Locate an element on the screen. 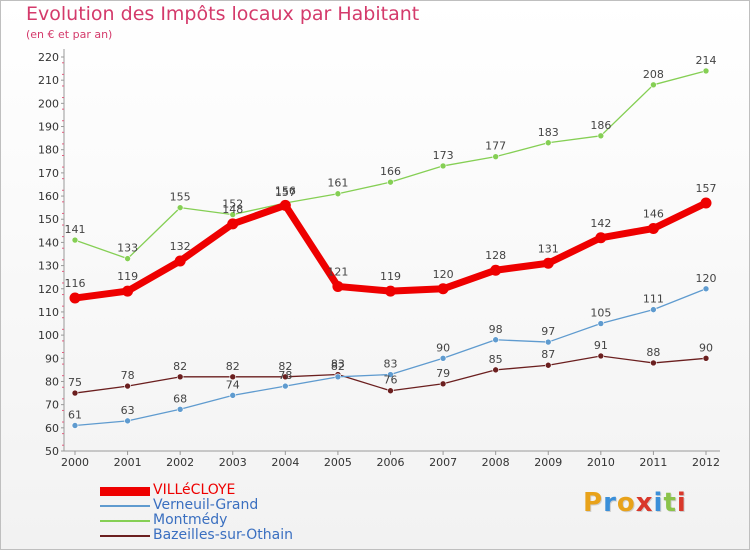 The width and height of the screenshot is (750, 550). y-tick-label: 110 is located at coordinates (48, 312).